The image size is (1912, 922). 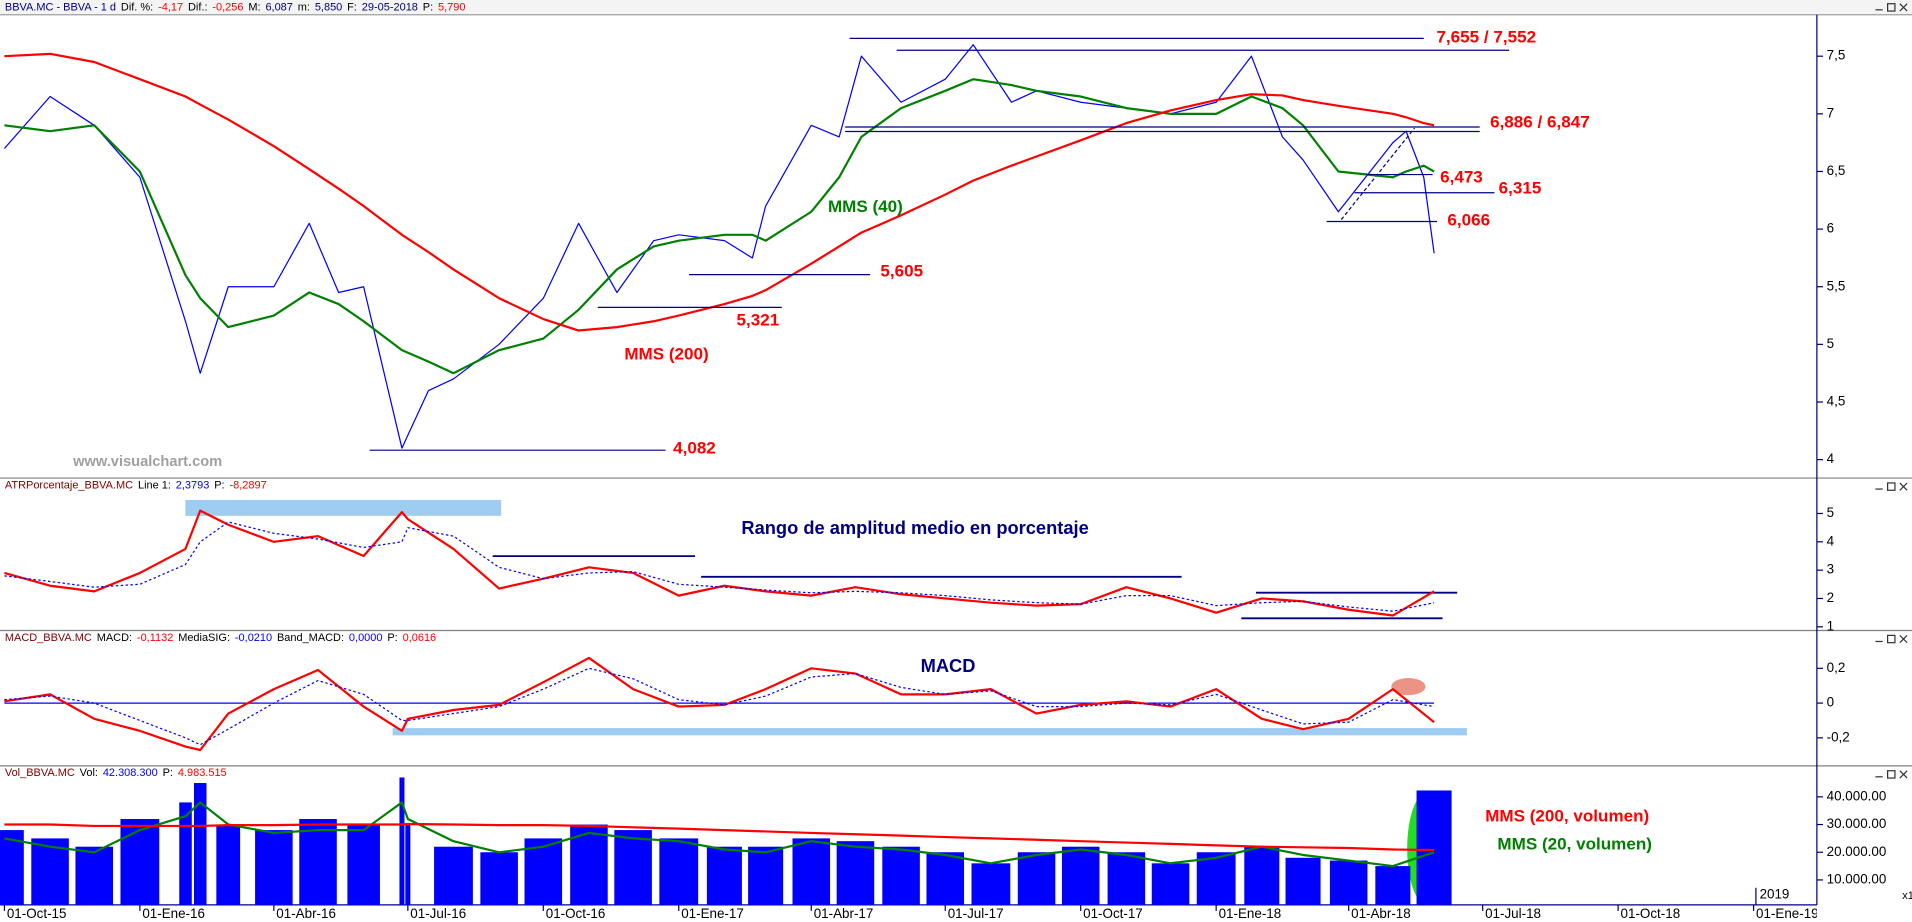 I want to click on y-tick-label: 0, so click(x=1830, y=702).